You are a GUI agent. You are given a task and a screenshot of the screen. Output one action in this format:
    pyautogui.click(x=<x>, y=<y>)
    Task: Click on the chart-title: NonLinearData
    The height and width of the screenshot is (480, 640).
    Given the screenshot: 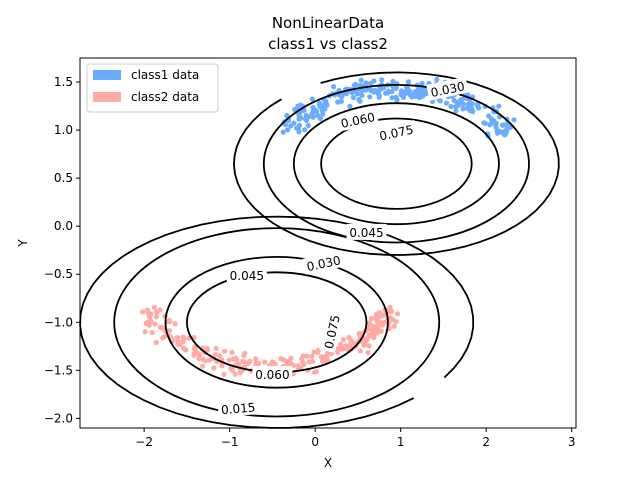 What is the action you would take?
    pyautogui.click(x=328, y=23)
    